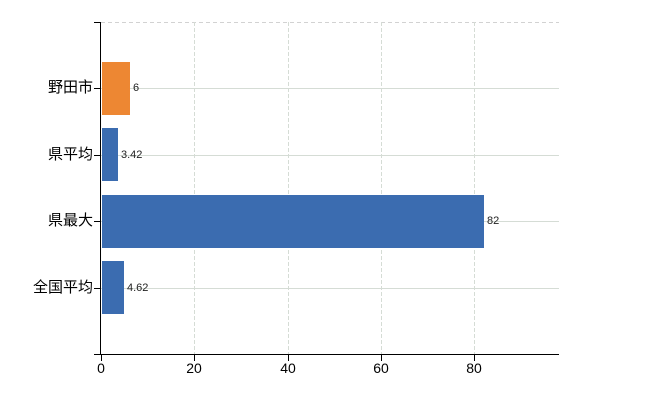 This screenshot has width=650, height=400. What do you see at coordinates (136, 88) in the screenshot?
I see `value-label-0: 6` at bounding box center [136, 88].